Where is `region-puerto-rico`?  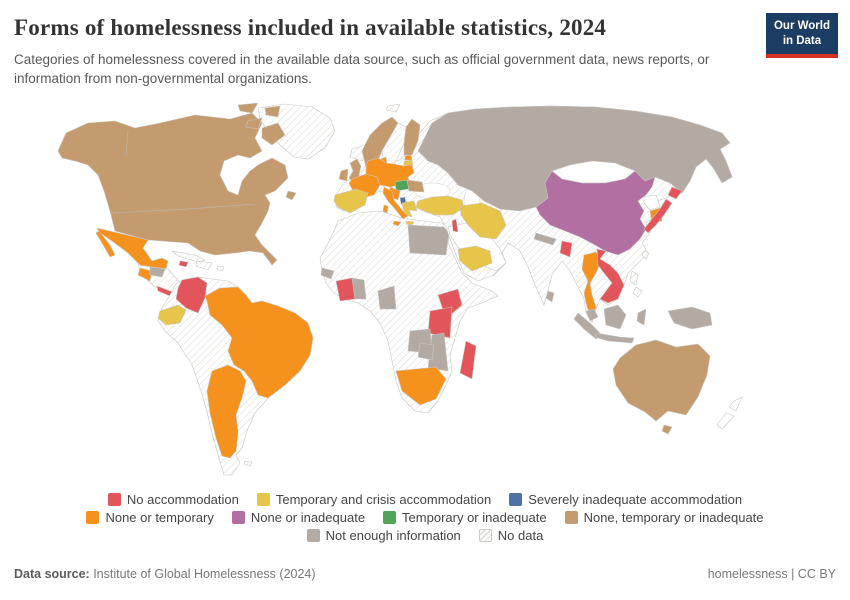
region-puerto-rico is located at coordinates (220, 268).